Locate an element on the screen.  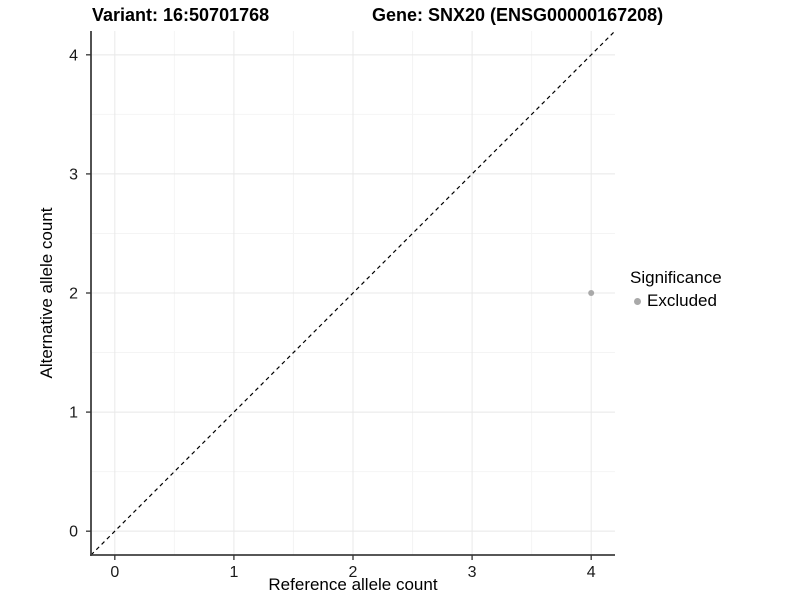
legend-item-label: Excluded is located at coordinates (682, 300).